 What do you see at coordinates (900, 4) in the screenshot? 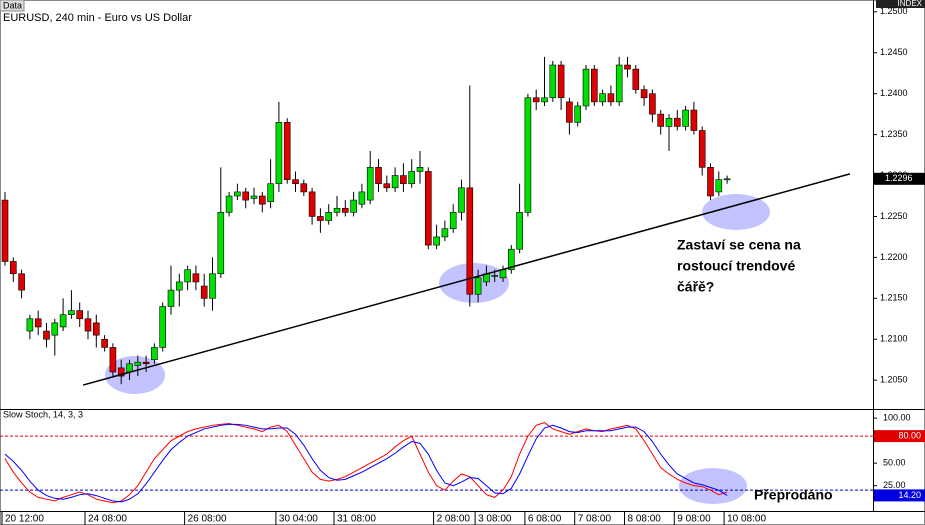
I see `axis-title-box` at bounding box center [900, 4].